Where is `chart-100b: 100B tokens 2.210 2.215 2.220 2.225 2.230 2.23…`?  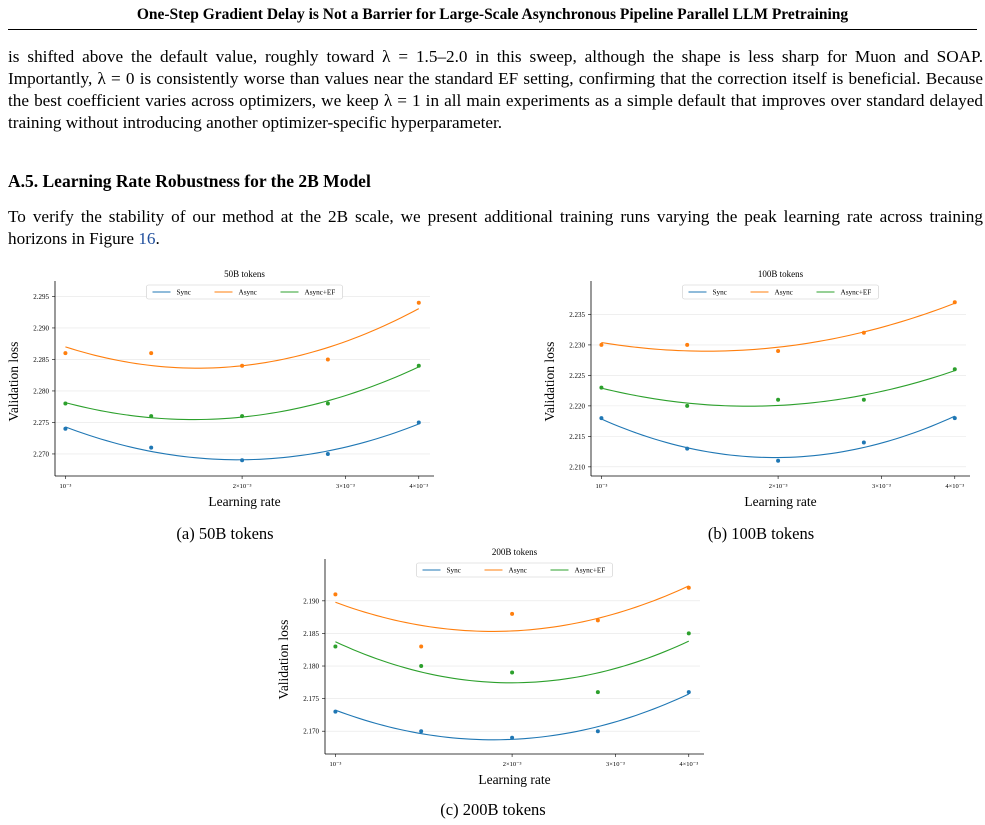
chart-100b: 100B tokens 2.210 2.215 2.220 2.225 2.230 2.23… is located at coordinates (756, 388).